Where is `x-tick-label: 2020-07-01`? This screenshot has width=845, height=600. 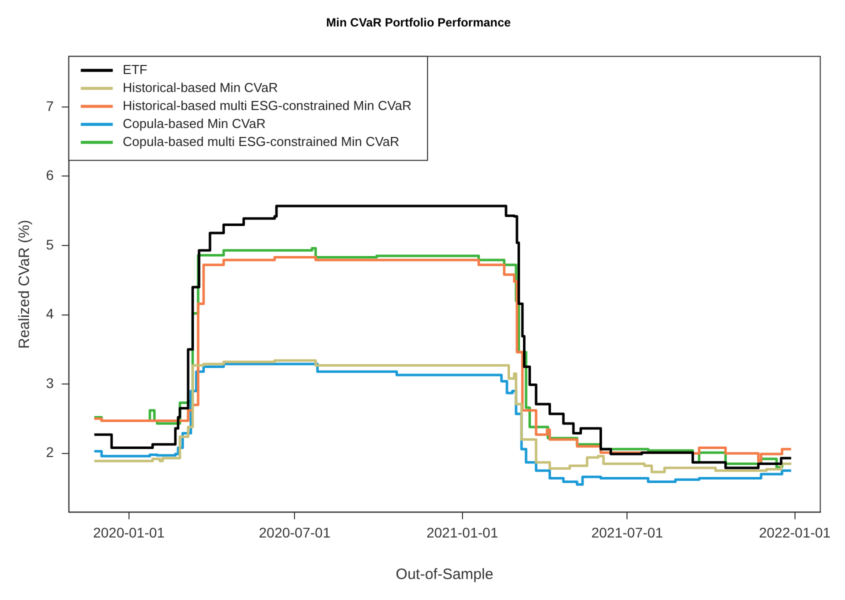
x-tick-label: 2020-07-01 is located at coordinates (294, 532).